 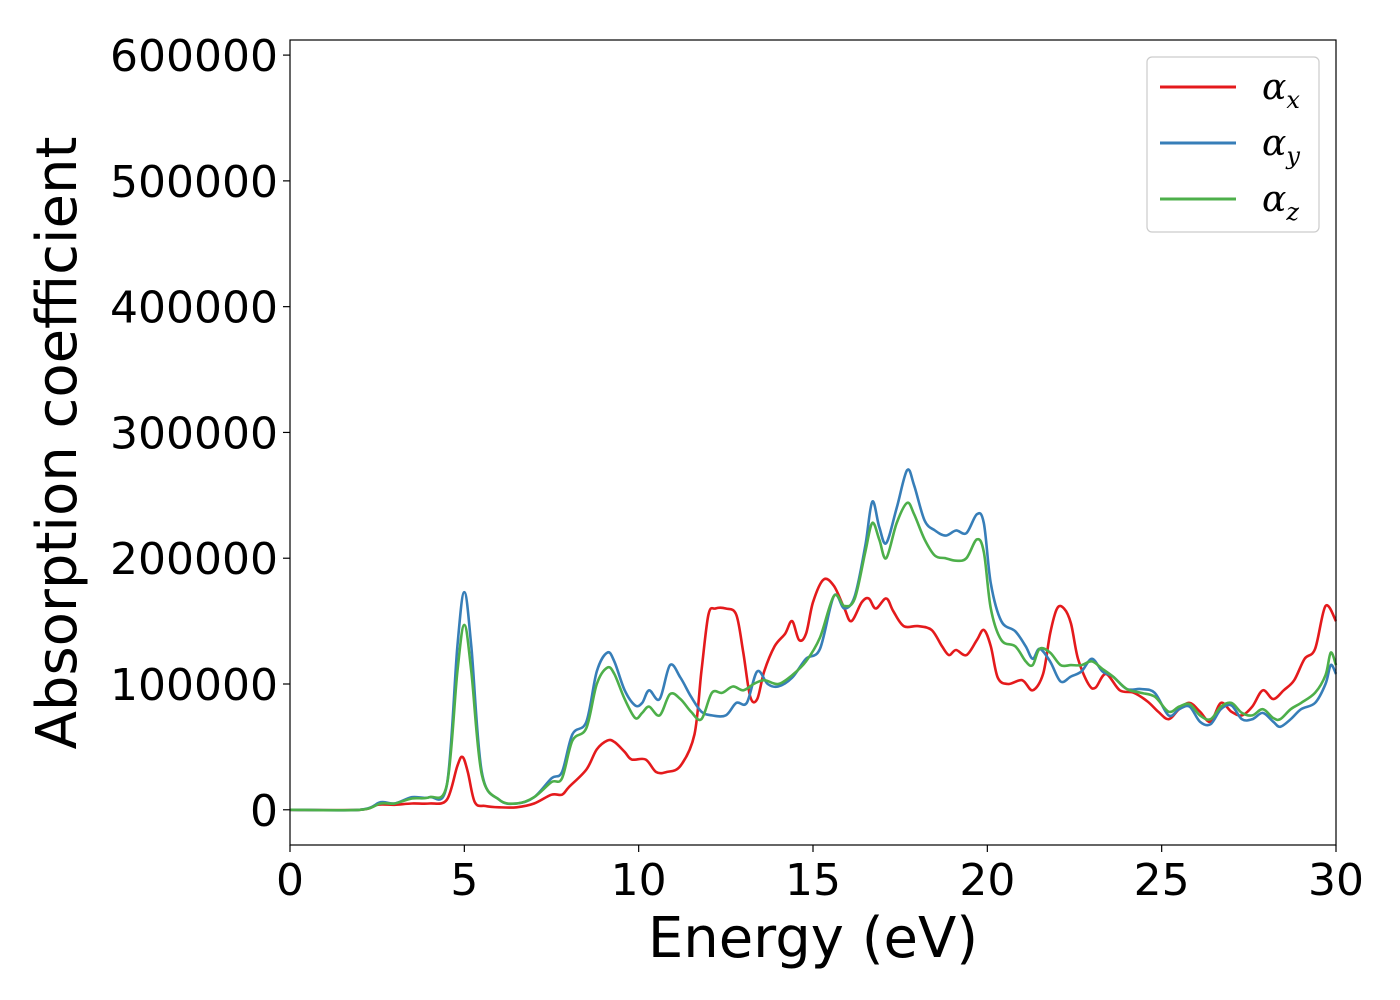 I want to click on y-tick-label: 500000, so click(x=194, y=182).